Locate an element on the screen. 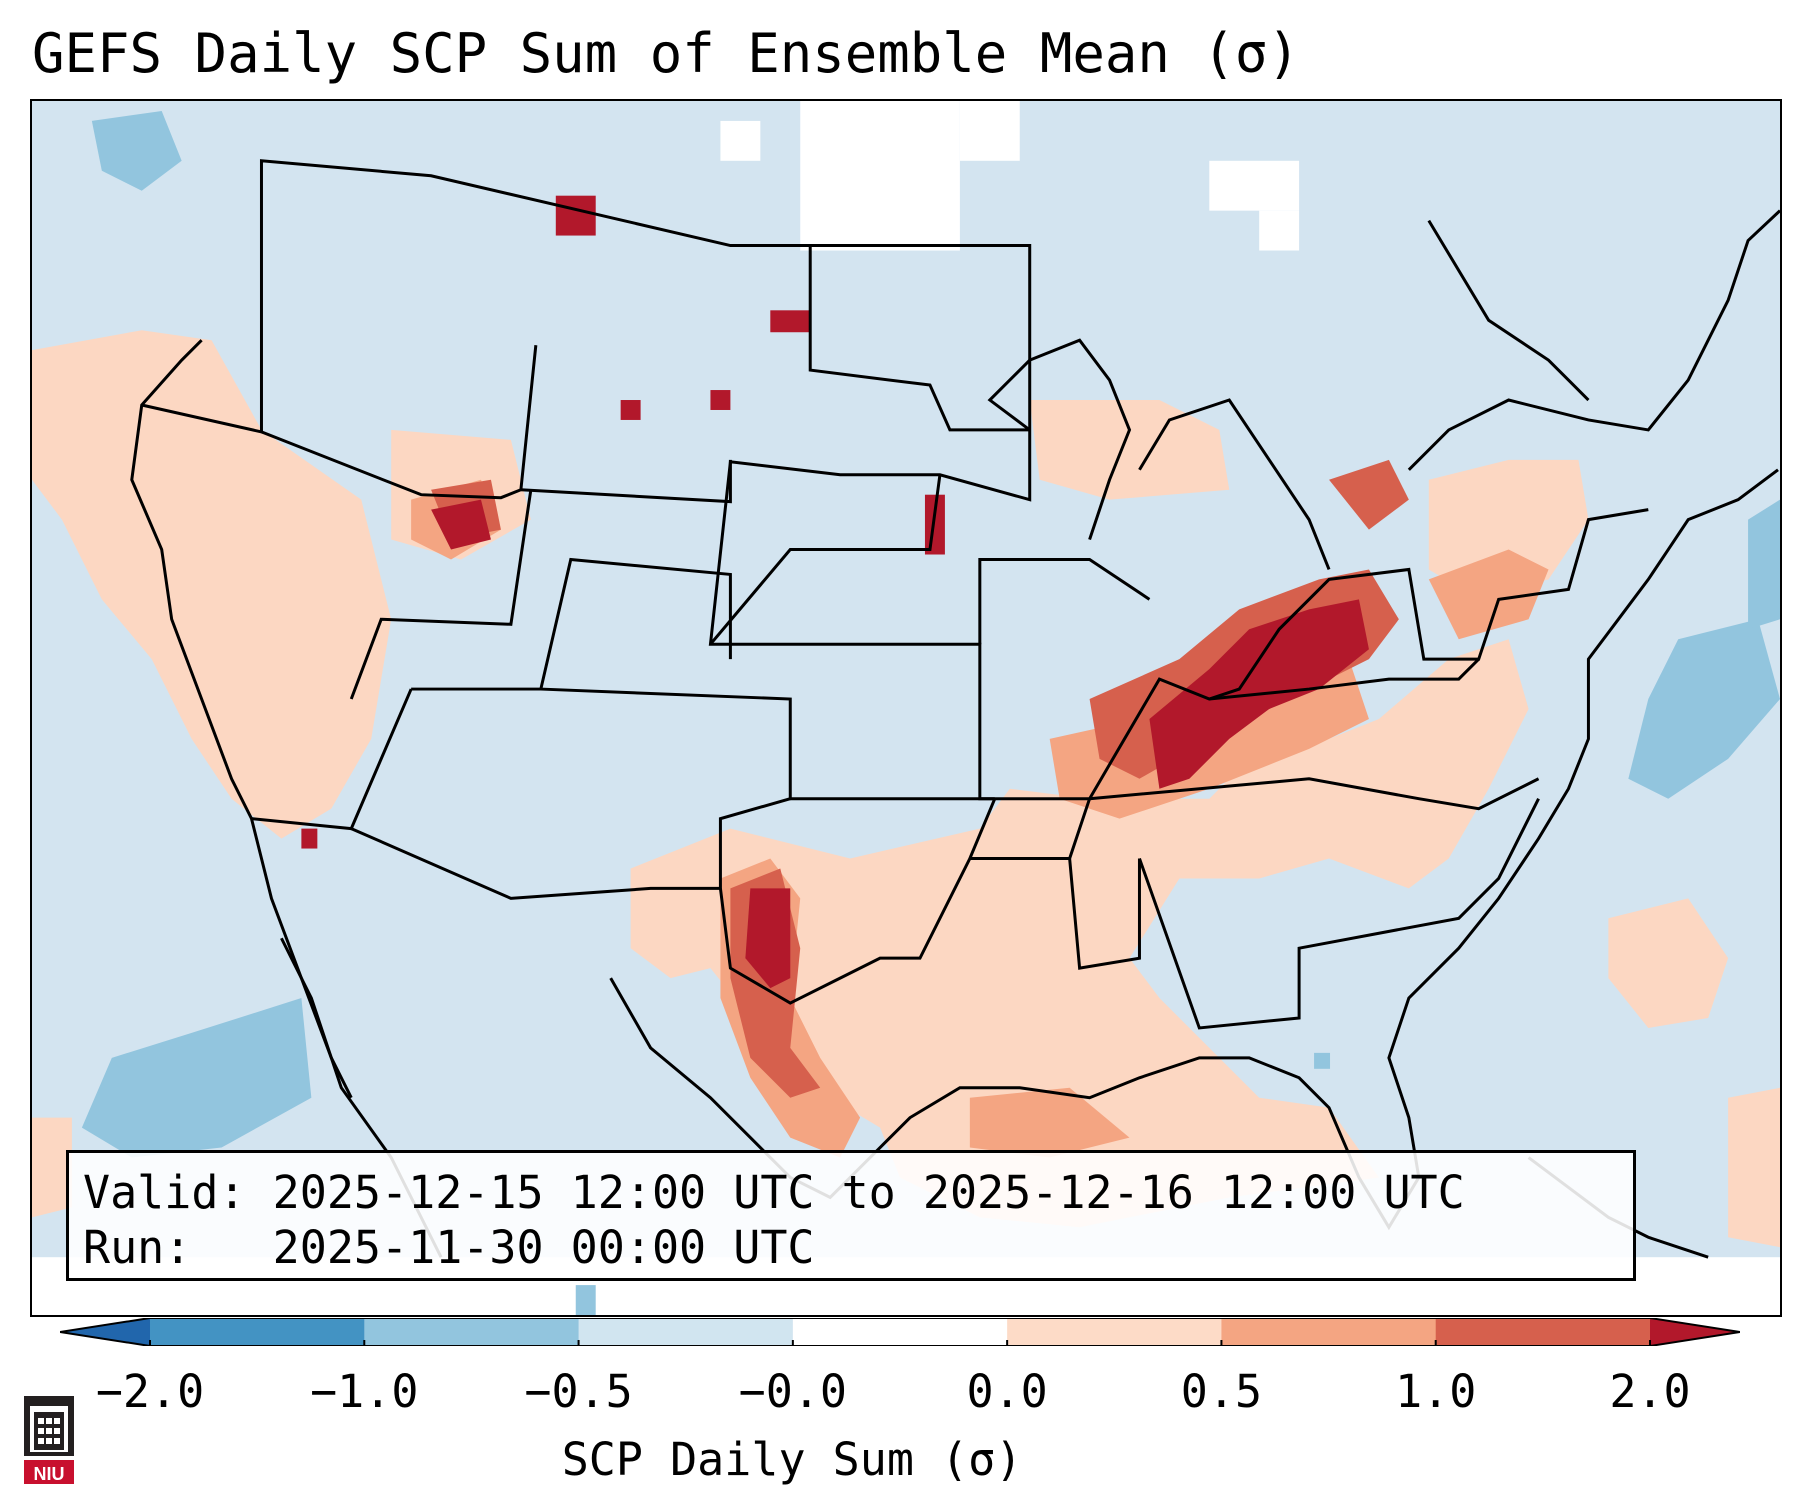 This screenshot has width=1803, height=1506. colorbar-tick-label: 0.5 is located at coordinates (1221, 1391).